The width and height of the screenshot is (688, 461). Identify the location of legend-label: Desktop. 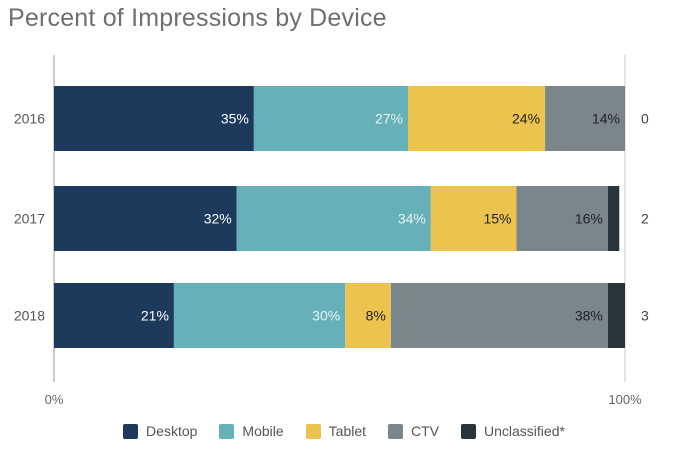
(172, 431).